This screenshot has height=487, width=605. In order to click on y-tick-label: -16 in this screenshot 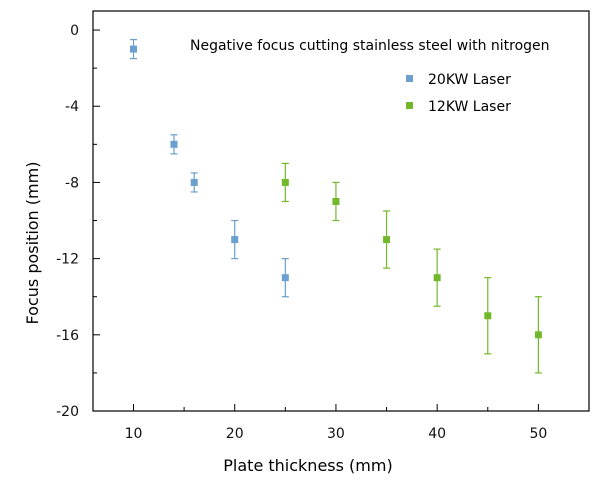, I will do `click(67, 336)`.